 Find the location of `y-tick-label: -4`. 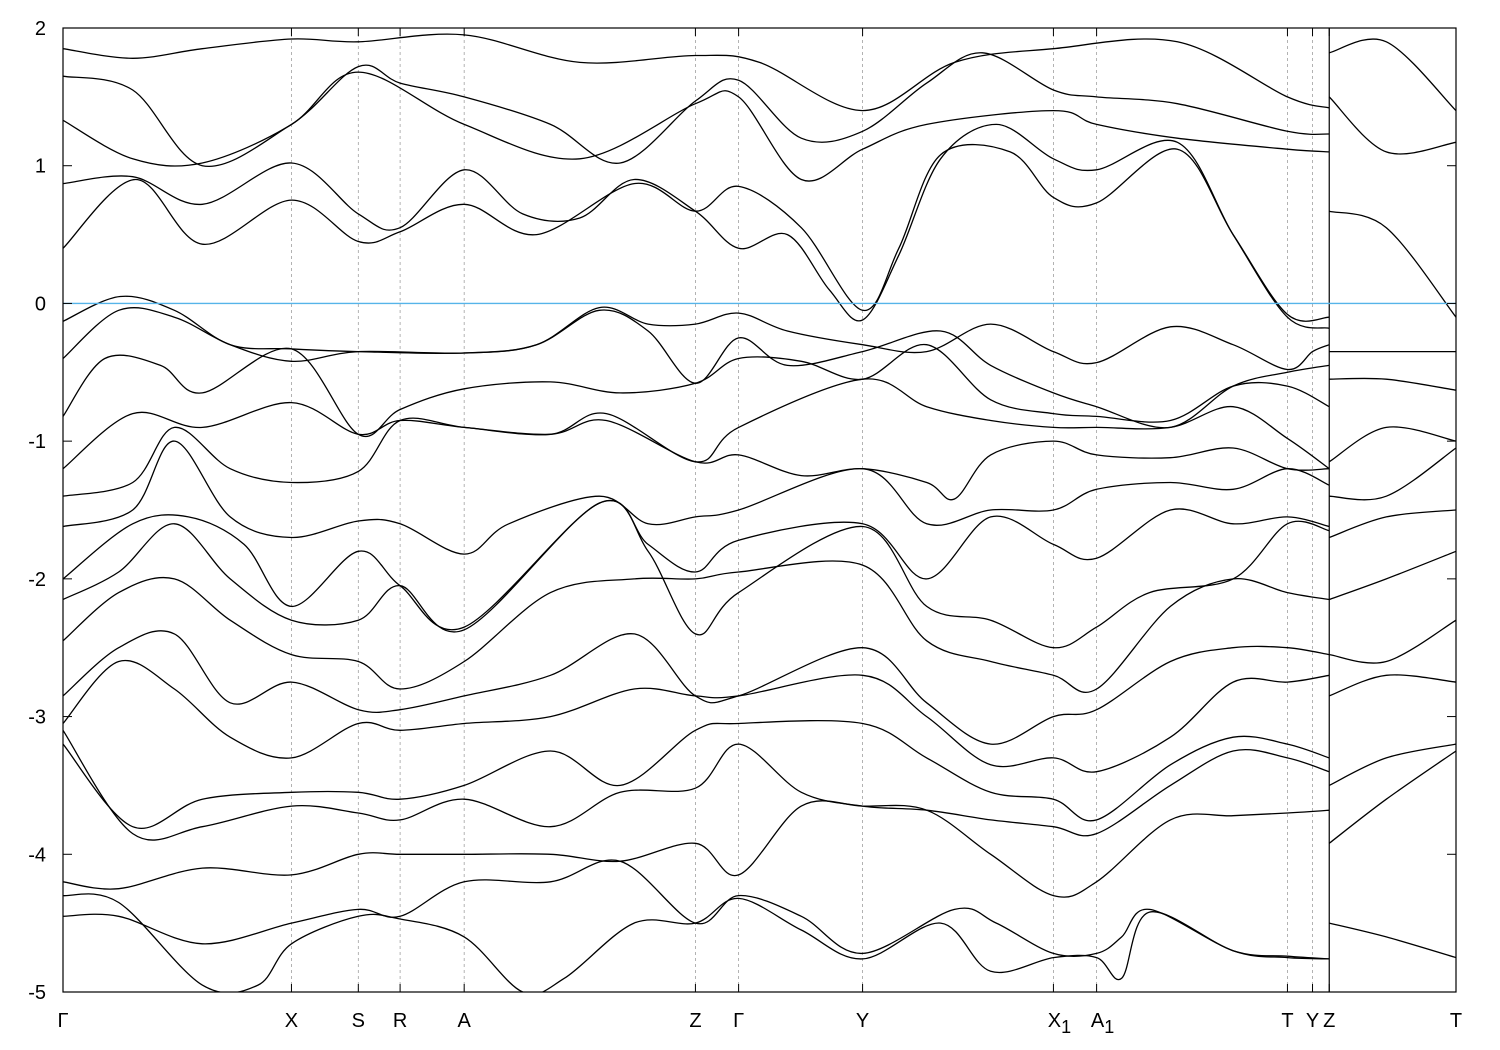

y-tick-label: -4 is located at coordinates (37, 855).